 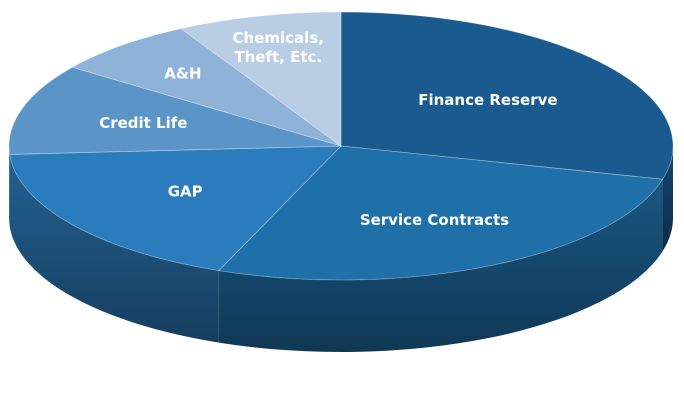 I want to click on pie-label-a-h: A&H, so click(x=182, y=74).